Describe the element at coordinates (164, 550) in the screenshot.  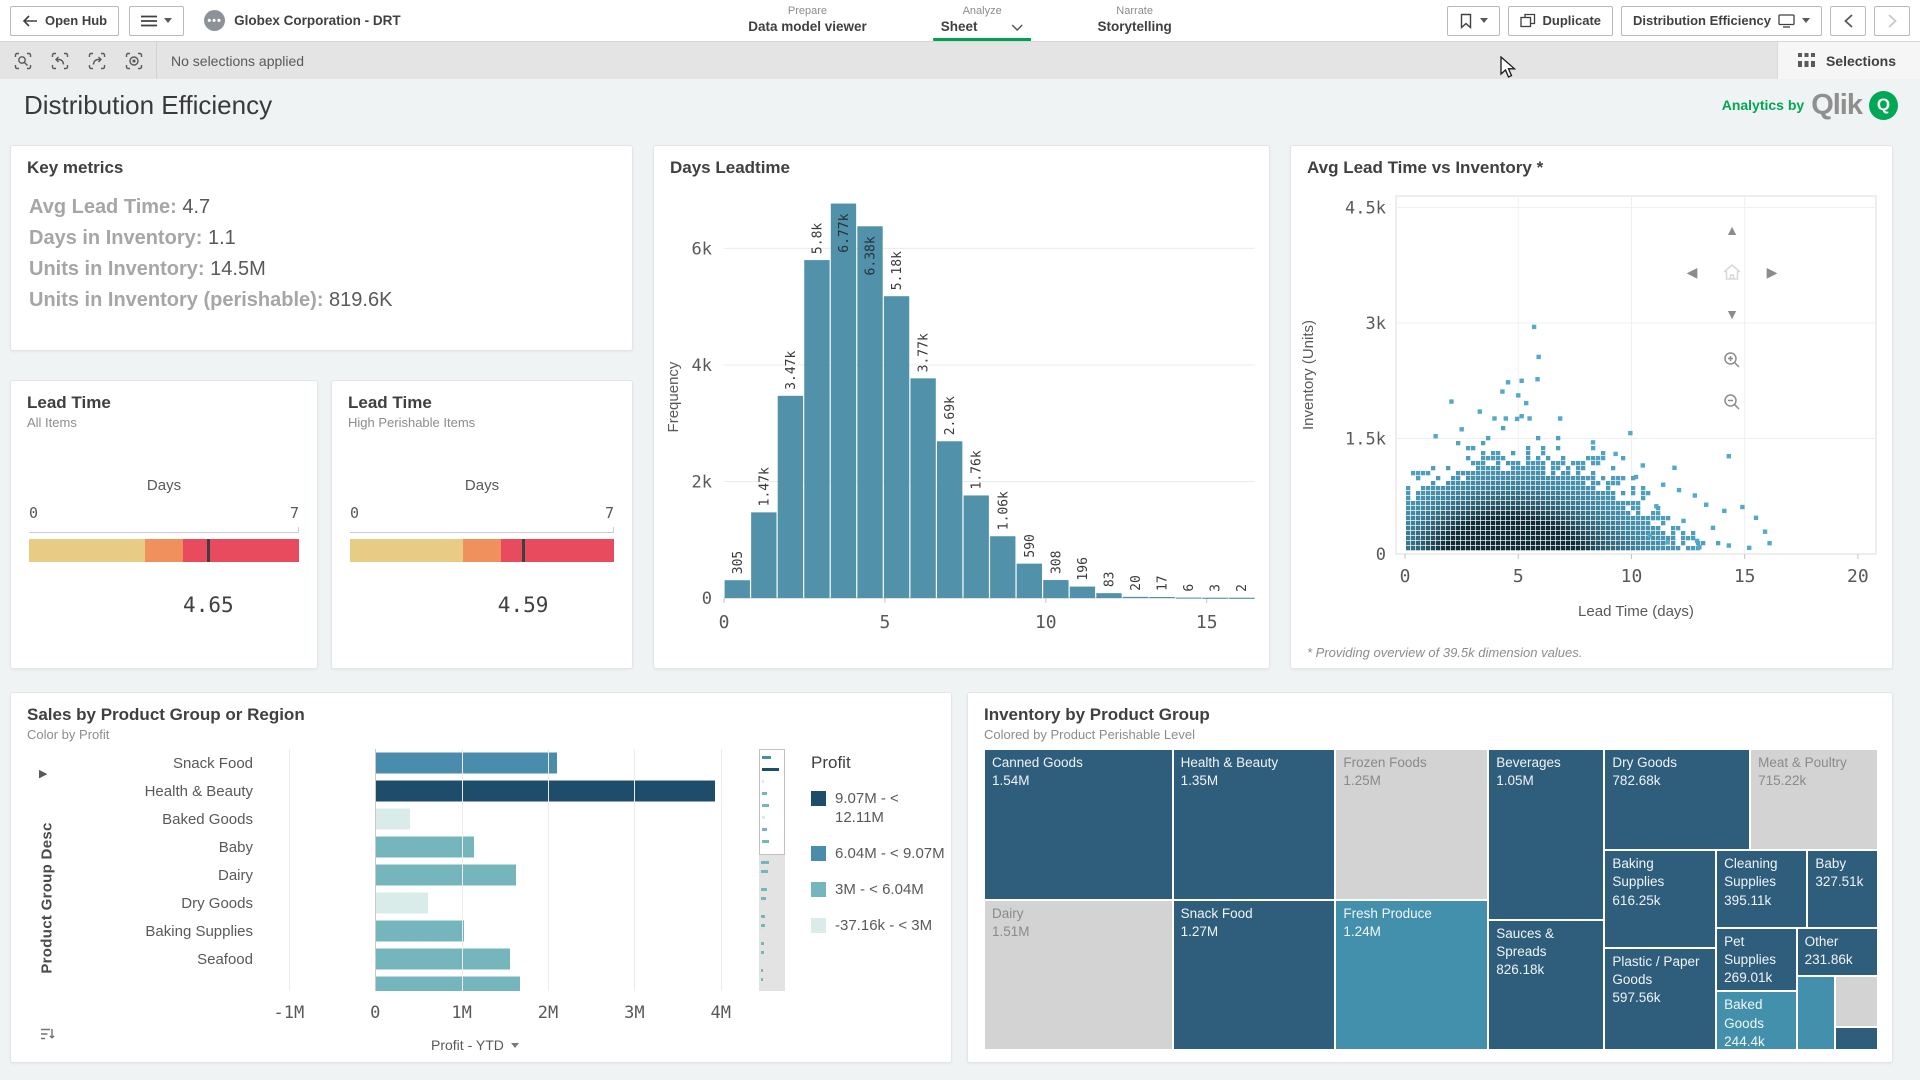
I see `gauge-track` at that location.